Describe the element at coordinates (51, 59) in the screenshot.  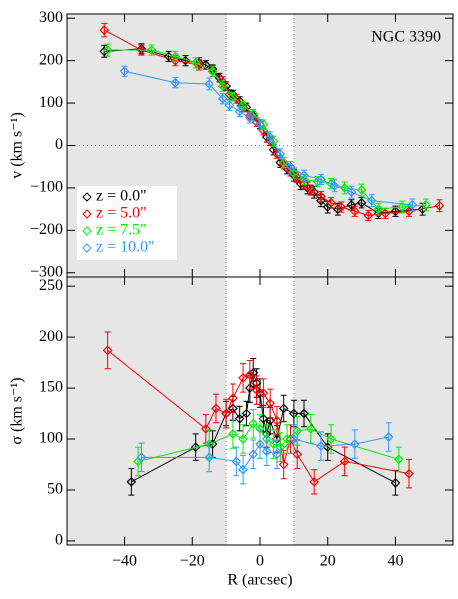
I see `y-tick-label: 200` at that location.